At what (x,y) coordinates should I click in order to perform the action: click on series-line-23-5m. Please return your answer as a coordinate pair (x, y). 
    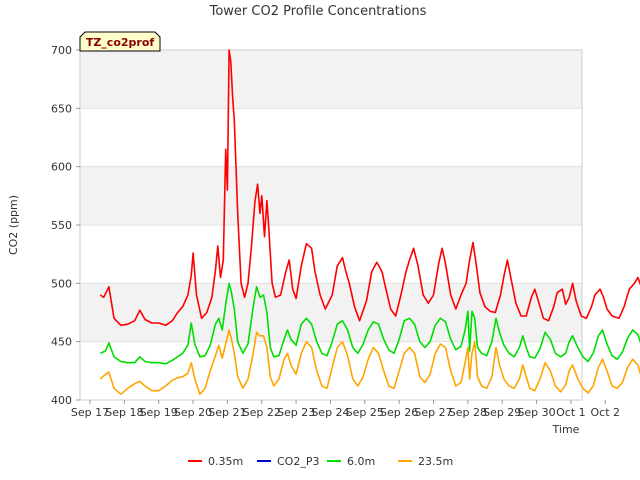
    Looking at the image, I should click on (369, 362).